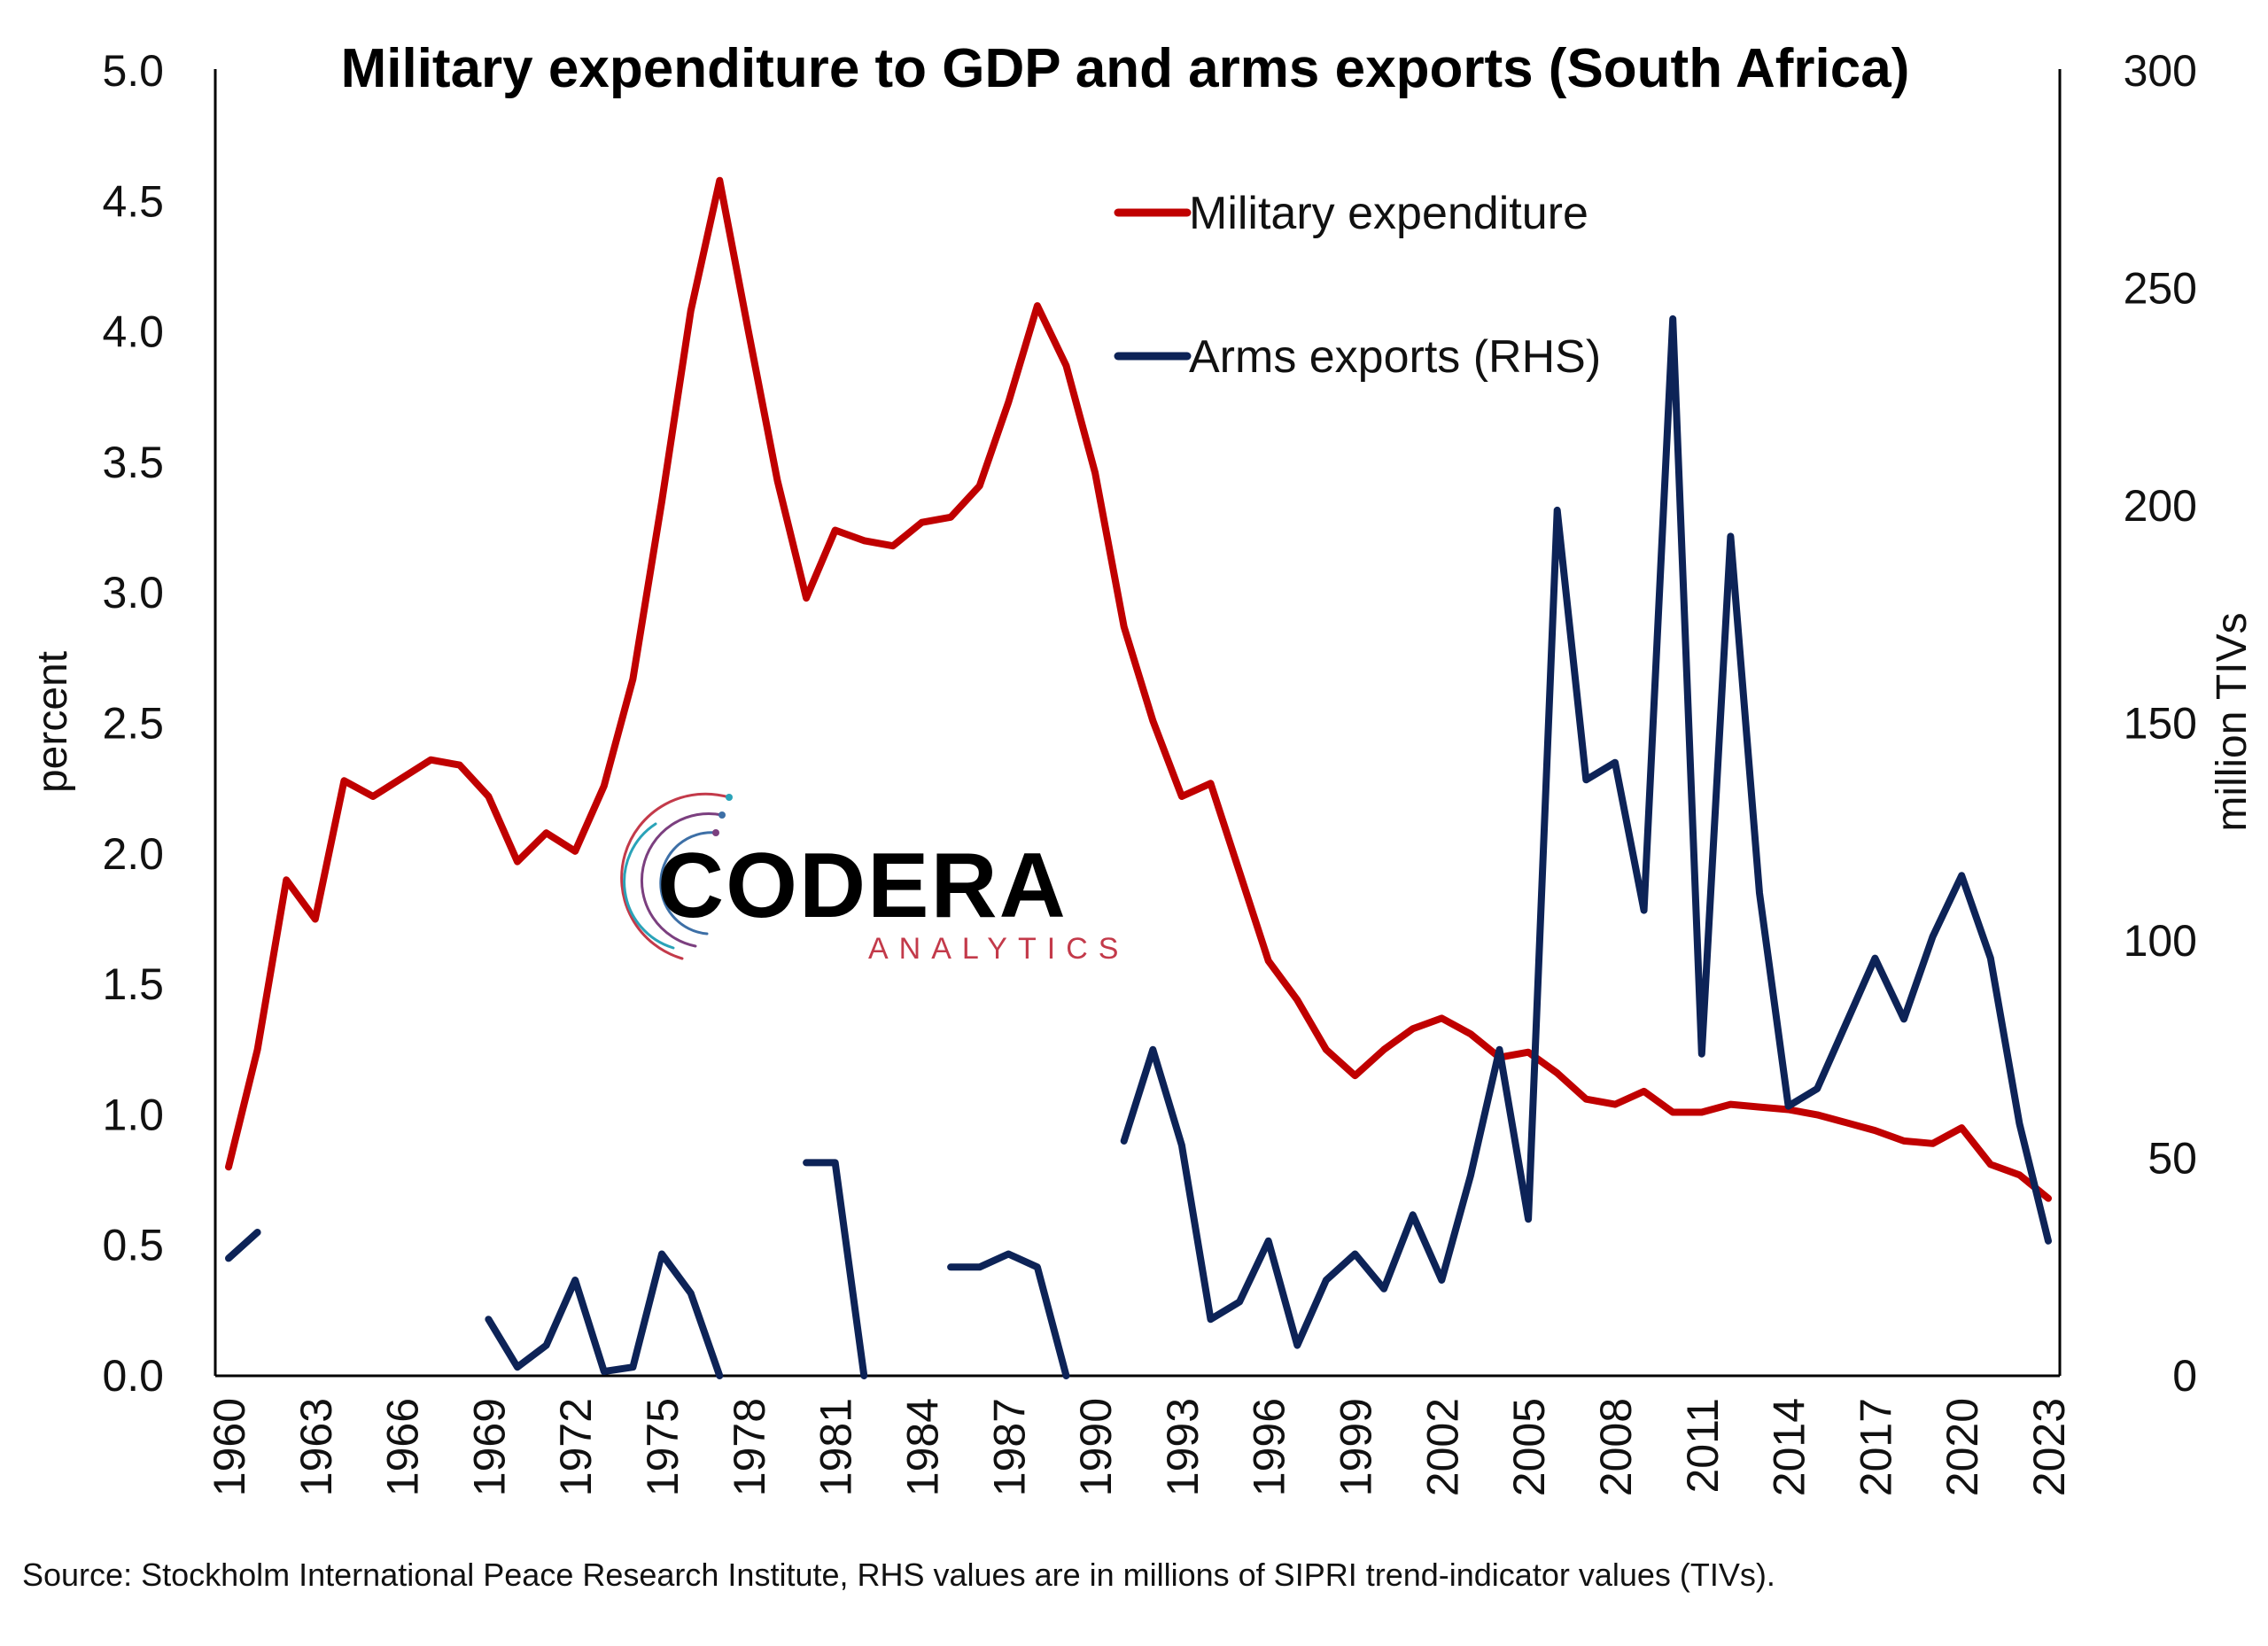 Image resolution: width=2268 pixels, height=1646 pixels. Describe the element at coordinates (2049, 1447) in the screenshot. I see `x-tick-label: 2023` at that location.